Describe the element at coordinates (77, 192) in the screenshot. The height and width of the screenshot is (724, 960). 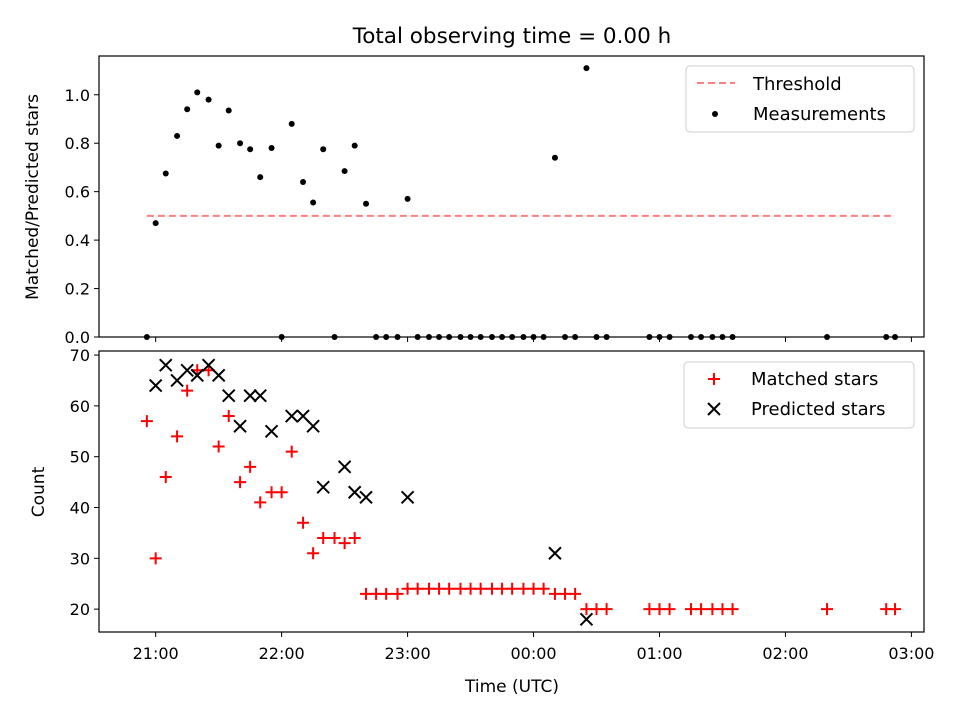
I see `top-ytick-label: 0.6` at that location.